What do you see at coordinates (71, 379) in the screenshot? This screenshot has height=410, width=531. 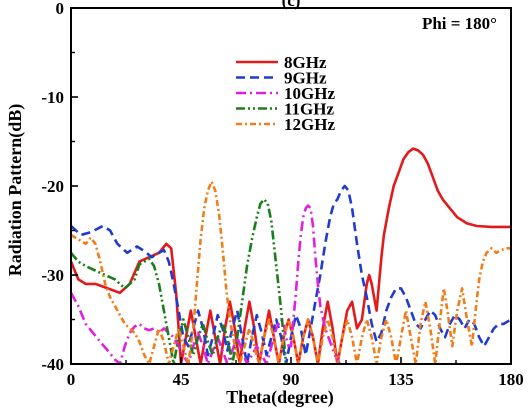 I see `x-tick-label: 0` at bounding box center [71, 379].